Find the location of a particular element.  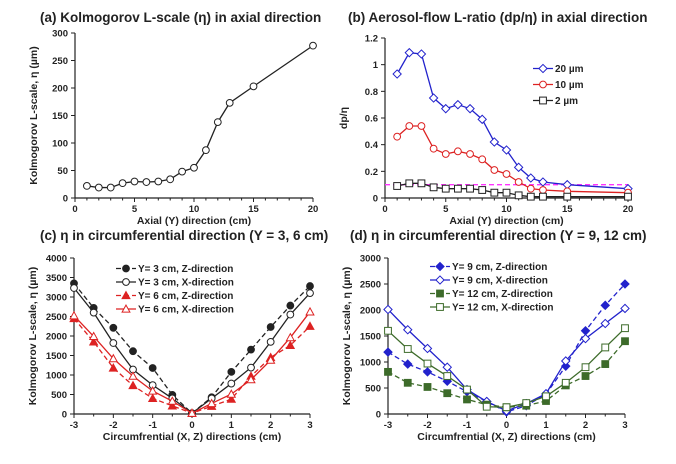

x-tick-label: -3 is located at coordinates (74, 425).